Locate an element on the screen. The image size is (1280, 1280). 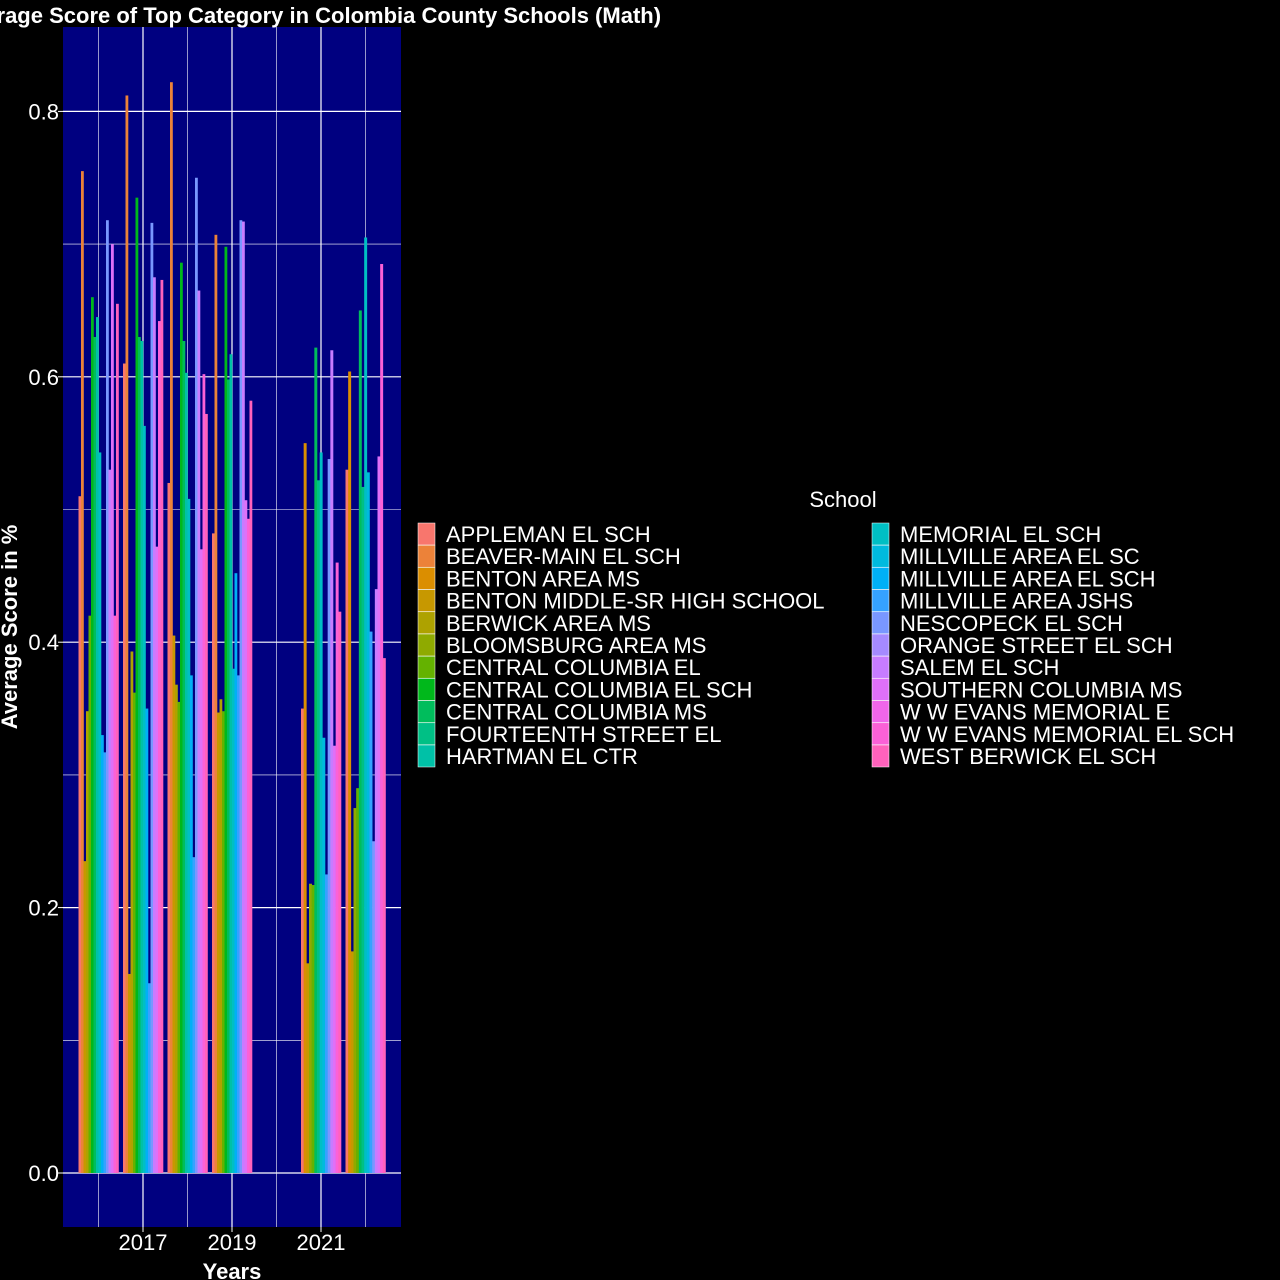
legend-label: MILLVILLE AREA JSHS is located at coordinates (1016, 601).